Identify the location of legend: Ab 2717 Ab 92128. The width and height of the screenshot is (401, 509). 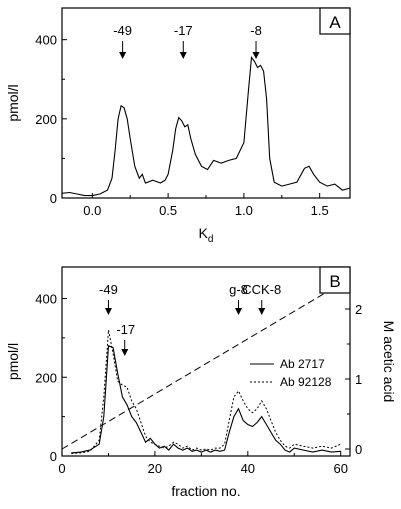
(291, 373).